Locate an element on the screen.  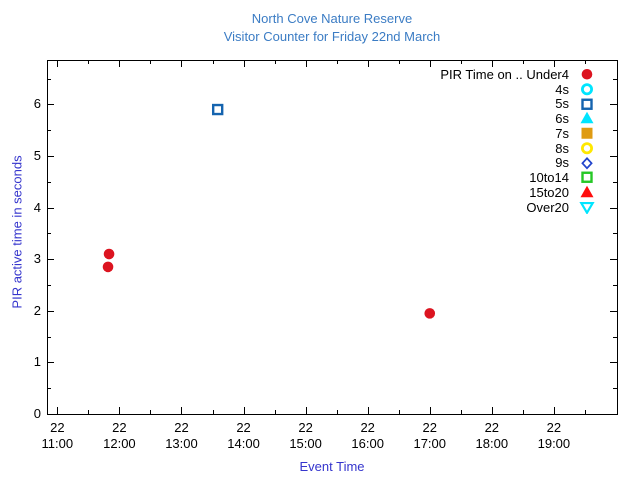
y-tick-label: 4 is located at coordinates (37, 207).